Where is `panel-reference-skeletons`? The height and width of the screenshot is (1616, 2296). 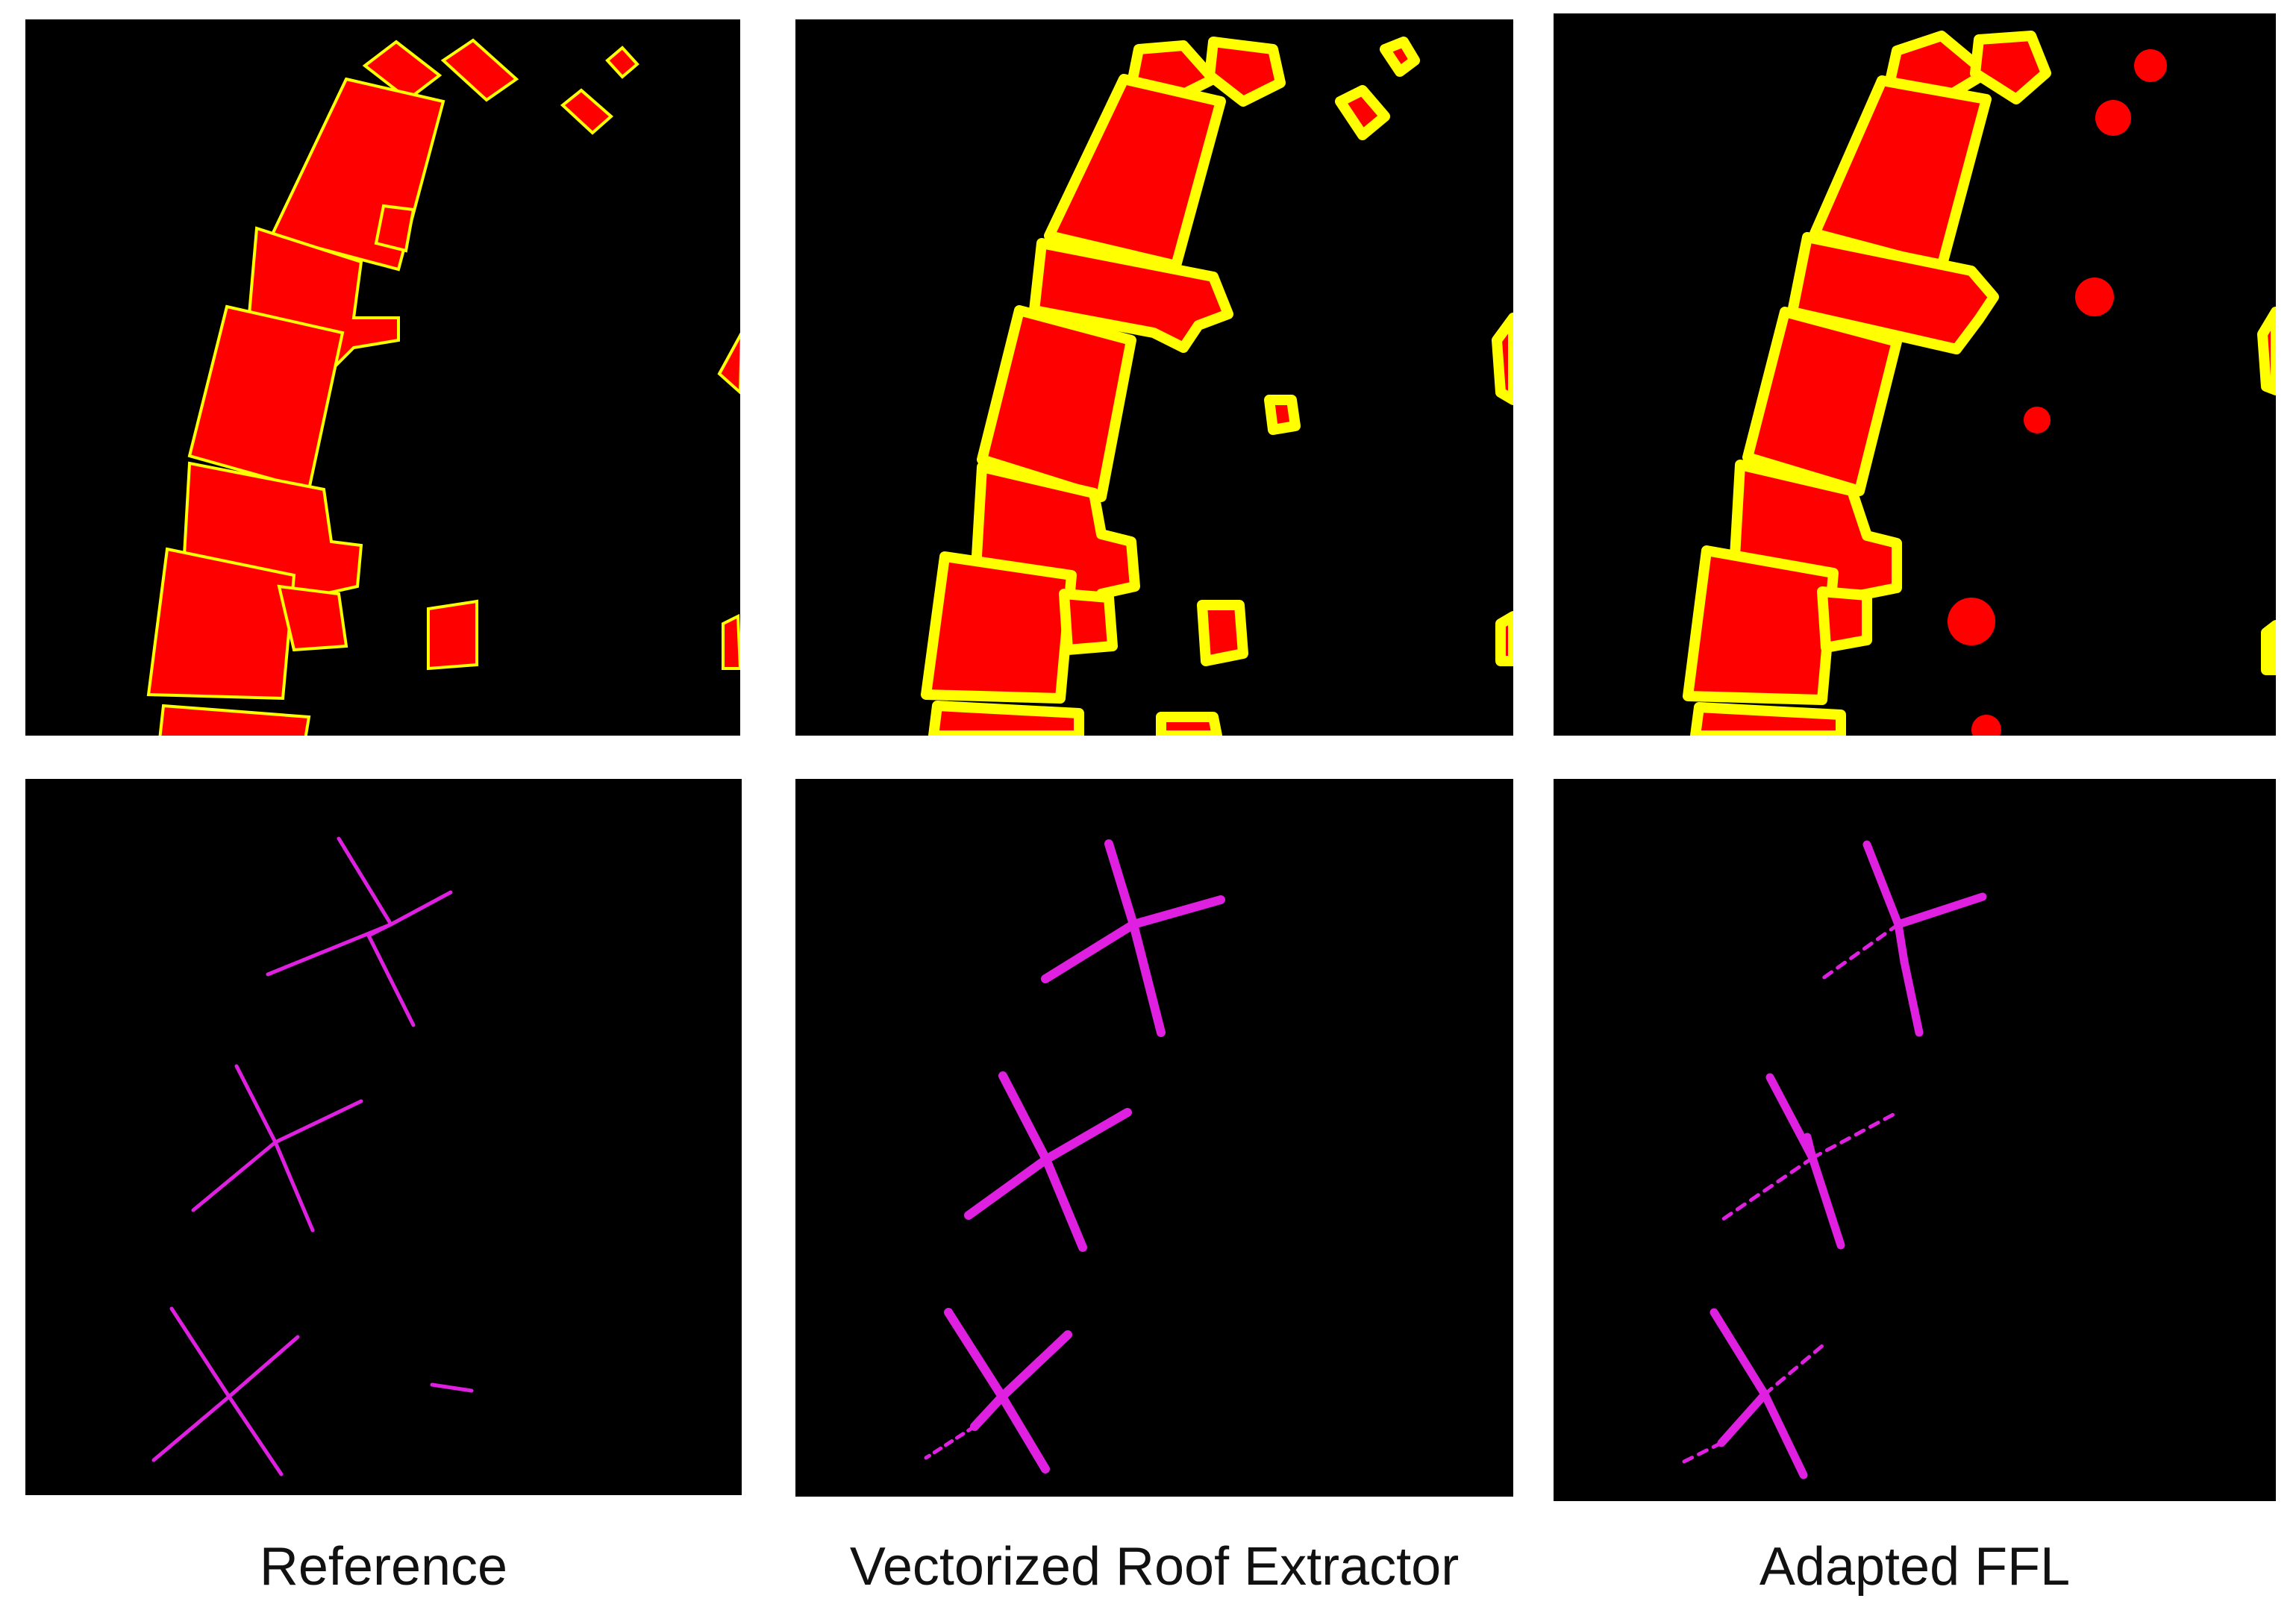 panel-reference-skeletons is located at coordinates (383, 1137).